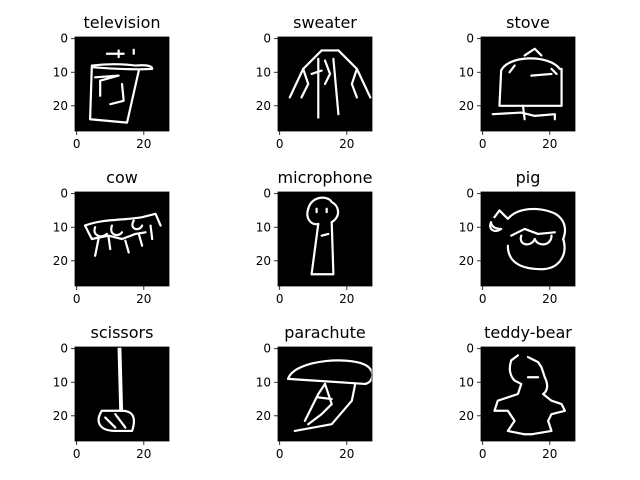 Image resolution: width=640 pixels, height=480 pixels. I want to click on microphone-icon, so click(322, 236).